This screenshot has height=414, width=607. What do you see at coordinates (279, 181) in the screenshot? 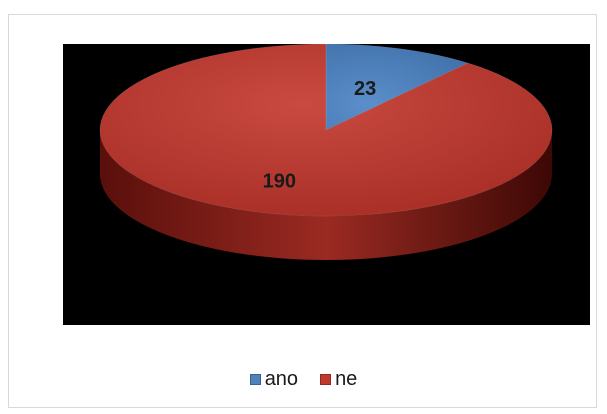
I see `data-label-ne: 190` at bounding box center [279, 181].